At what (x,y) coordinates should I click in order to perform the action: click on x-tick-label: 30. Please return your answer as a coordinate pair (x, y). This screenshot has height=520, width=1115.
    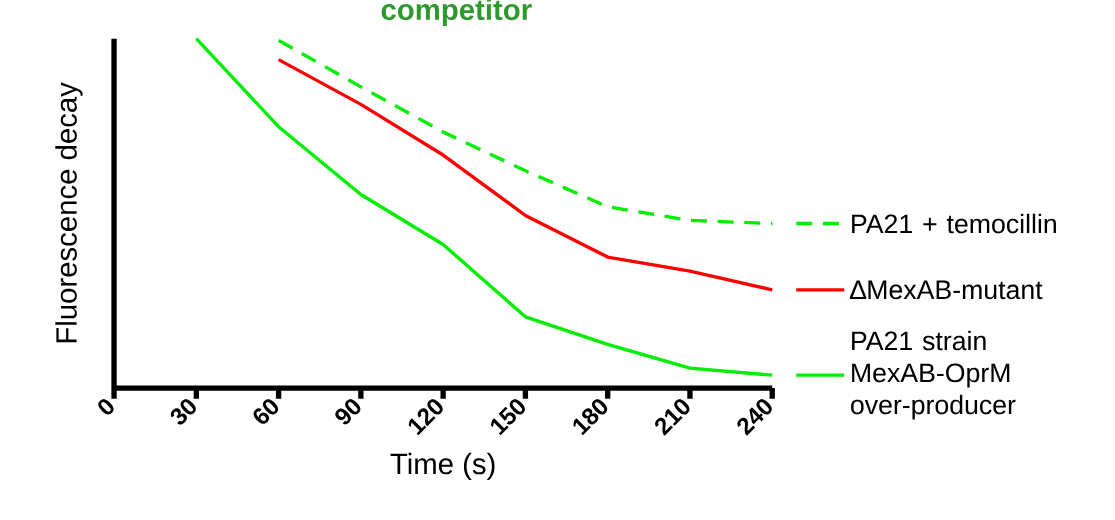
    Looking at the image, I should click on (183, 412).